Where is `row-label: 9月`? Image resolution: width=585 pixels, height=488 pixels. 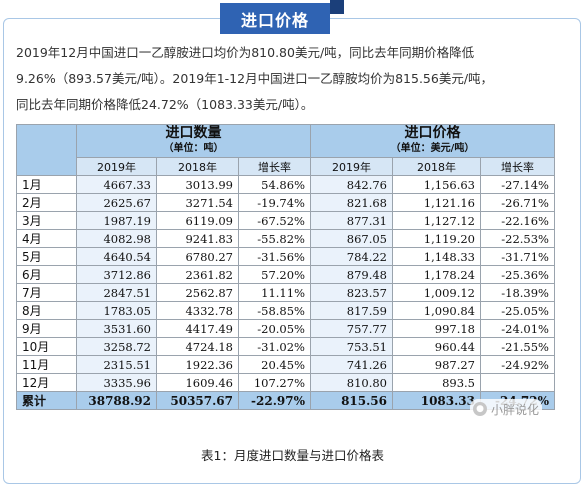
row-label: 9月 is located at coordinates (46, 328).